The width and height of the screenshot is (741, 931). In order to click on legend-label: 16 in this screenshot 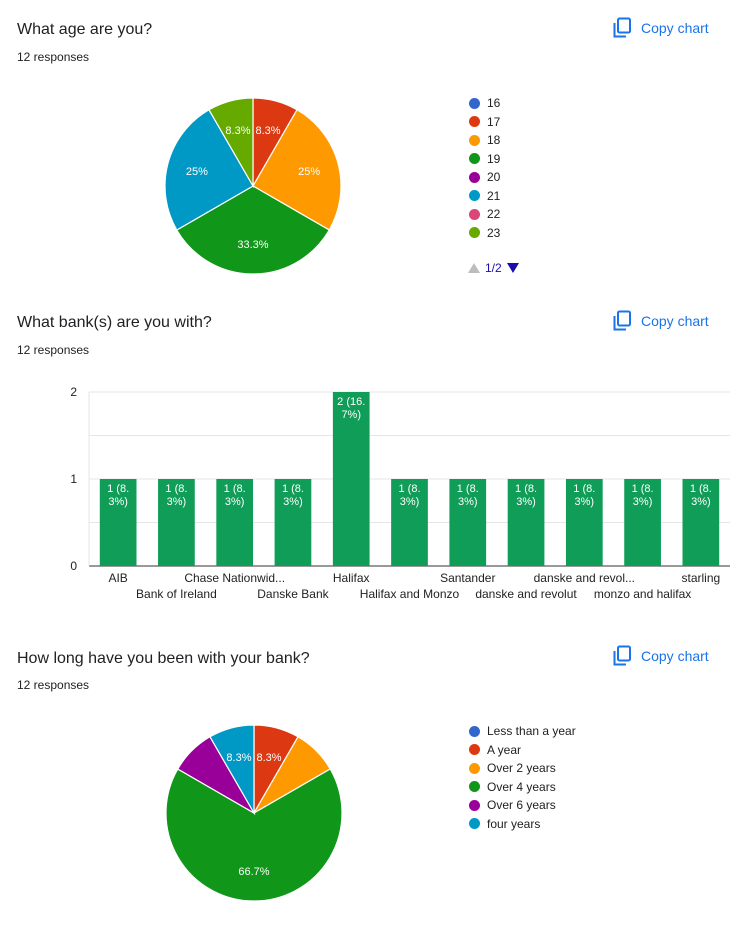, I will do `click(494, 103)`.